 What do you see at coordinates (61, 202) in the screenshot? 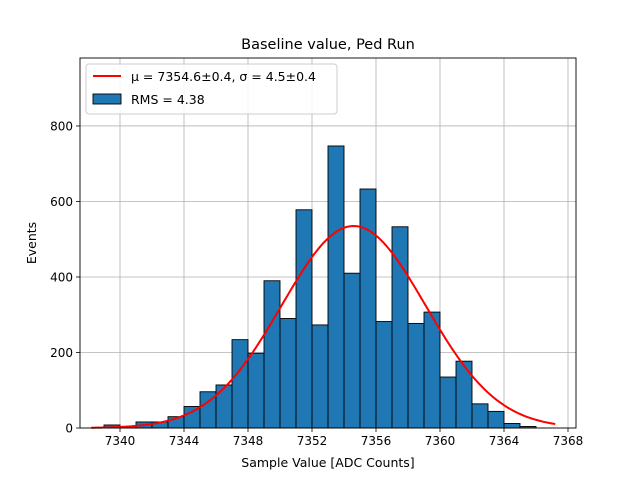
I see `y-tick-label: 600` at bounding box center [61, 202].